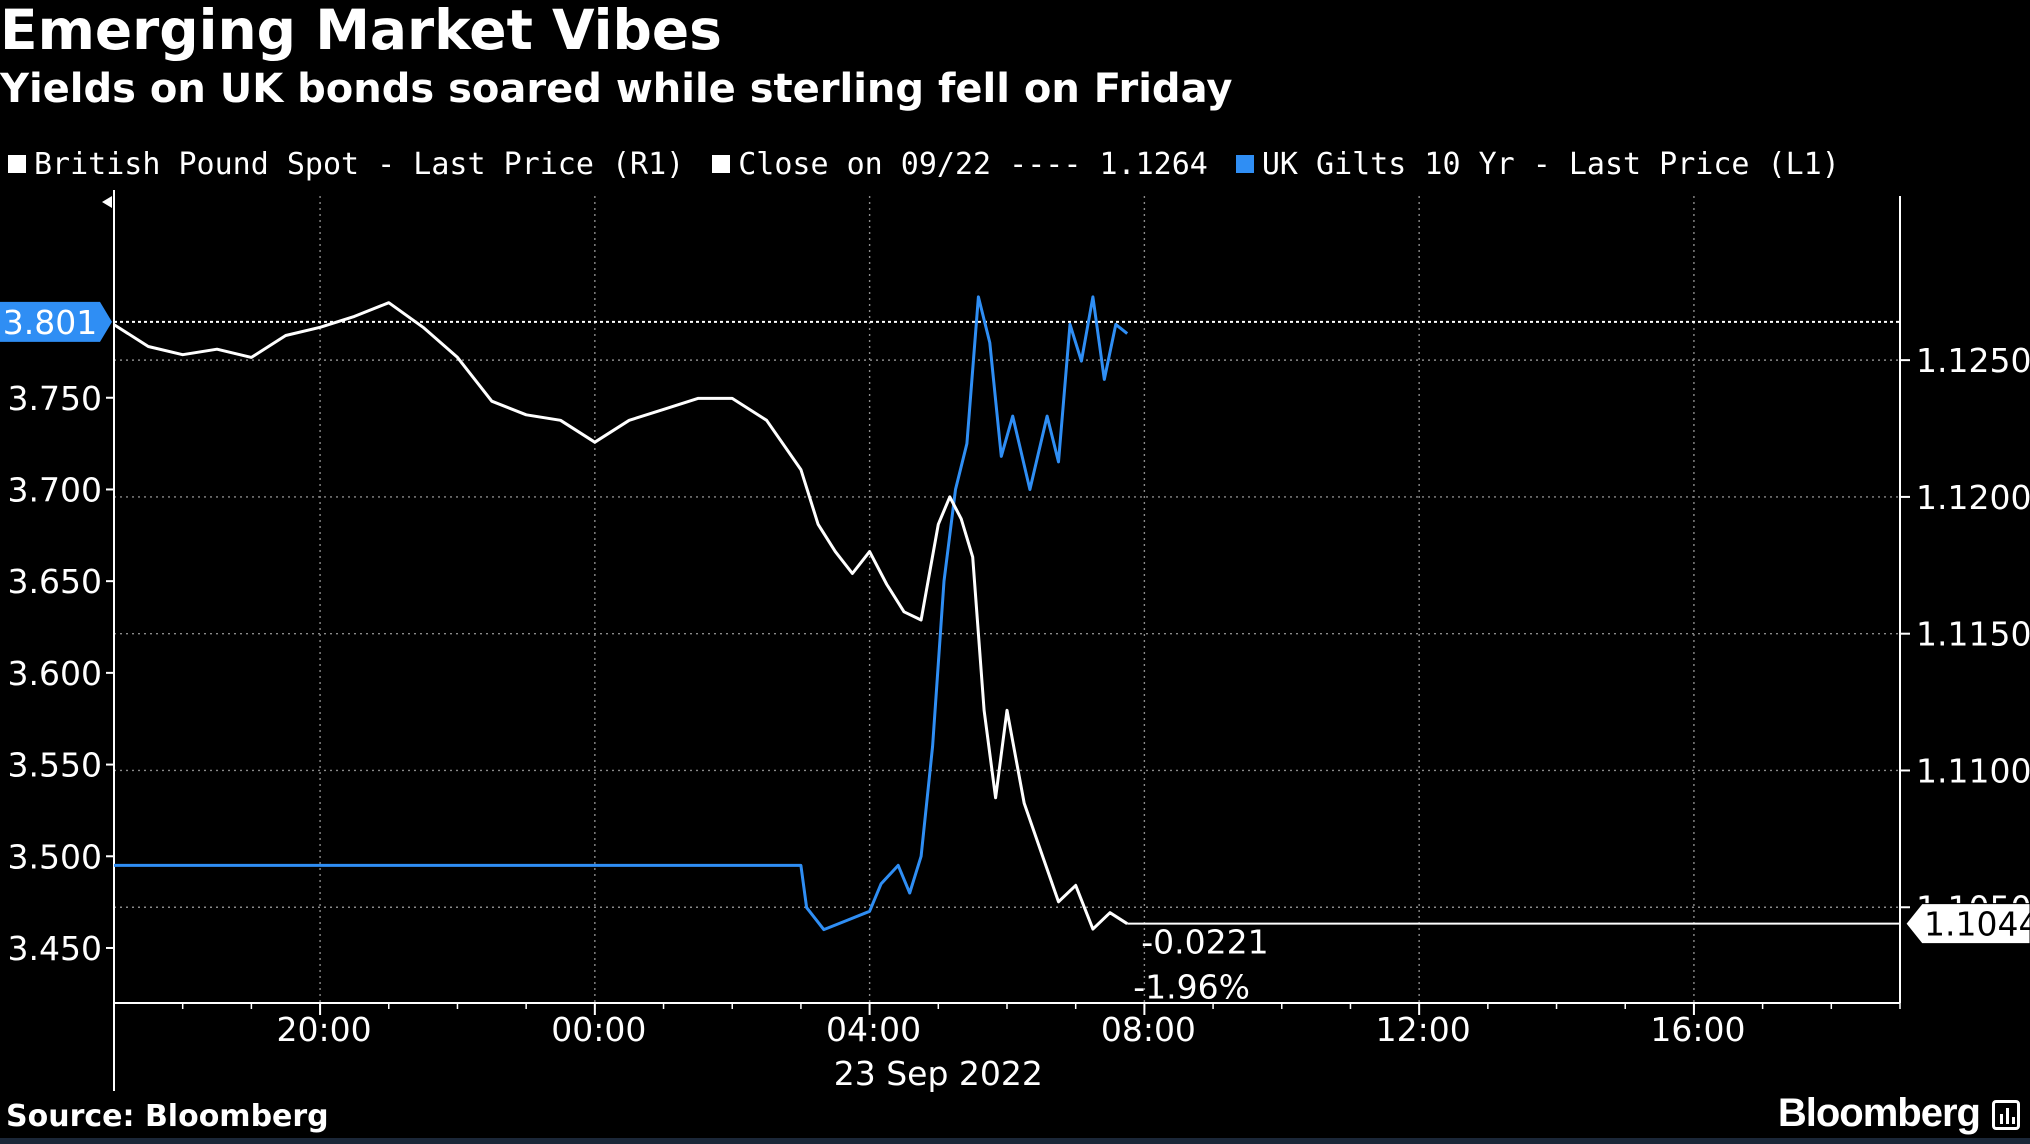 This screenshot has height=1144, width=2030. I want to click on right-tick-label: 1.1250, so click(1973, 360).